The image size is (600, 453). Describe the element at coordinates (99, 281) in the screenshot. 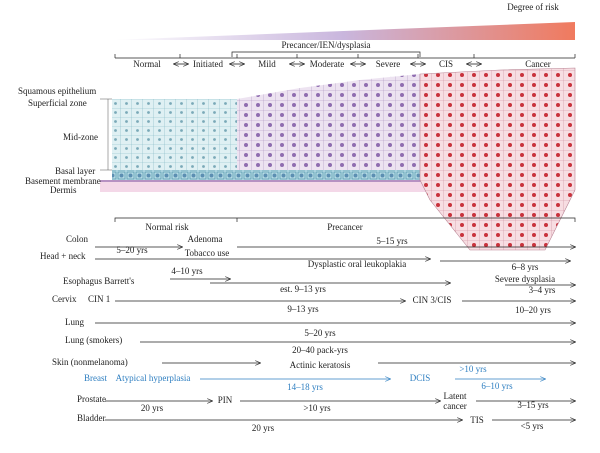

I see `timeline-label: Esophagus Barrett's` at that location.